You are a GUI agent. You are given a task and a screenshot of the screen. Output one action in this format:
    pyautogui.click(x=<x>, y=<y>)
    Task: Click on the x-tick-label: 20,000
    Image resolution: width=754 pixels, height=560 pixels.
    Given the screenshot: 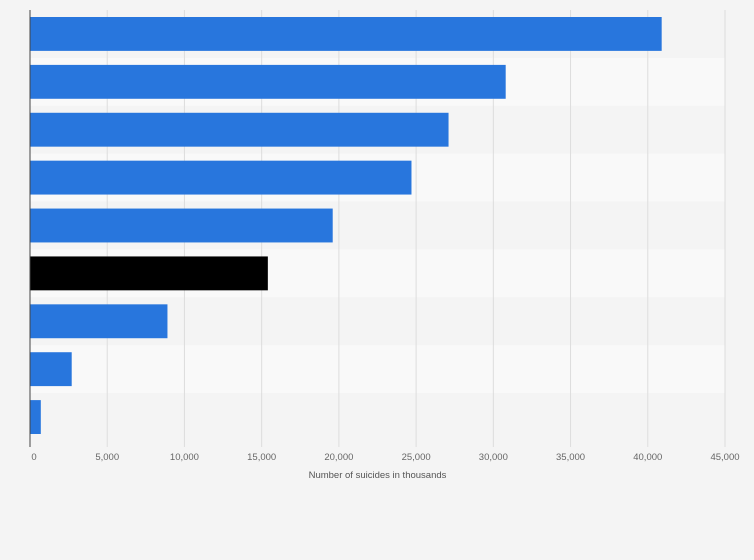 What is the action you would take?
    pyautogui.click(x=338, y=457)
    